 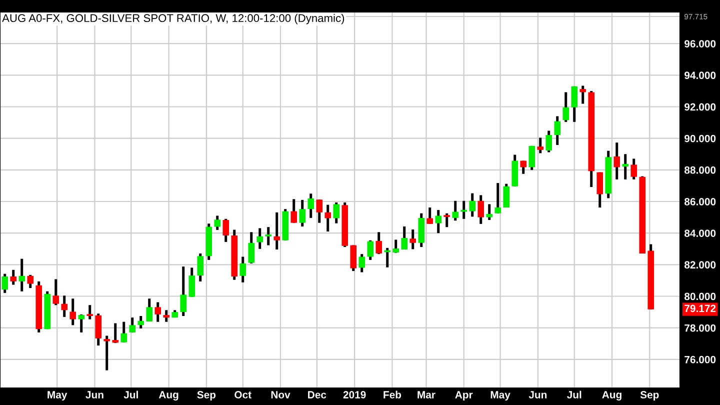 I want to click on y-tick-label: 86.000, so click(x=700, y=202).